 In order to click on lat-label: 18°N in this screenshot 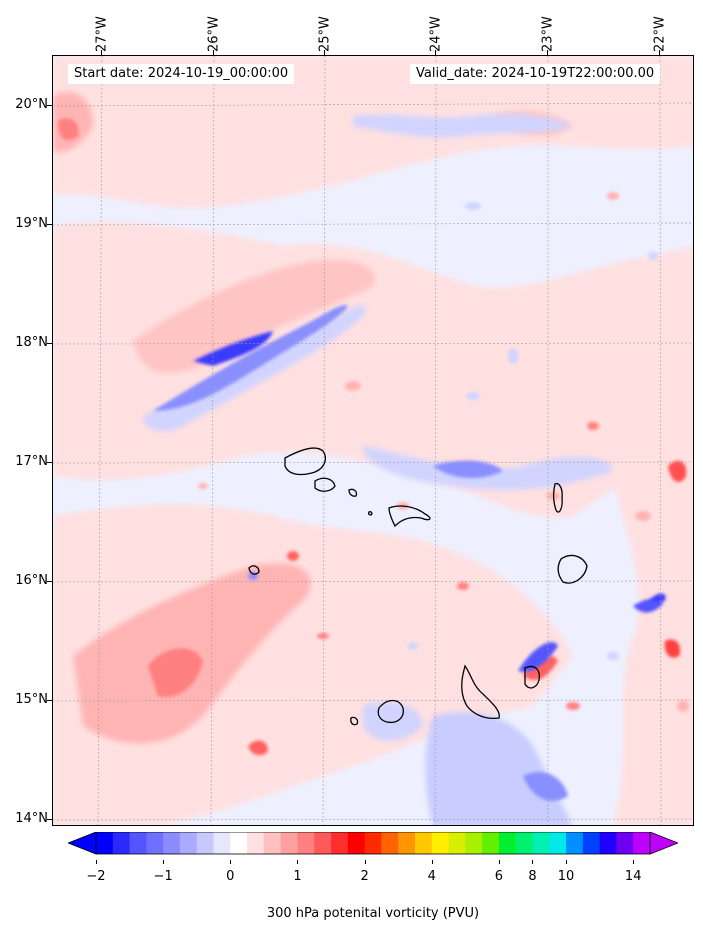, I will do `click(31, 342)`.